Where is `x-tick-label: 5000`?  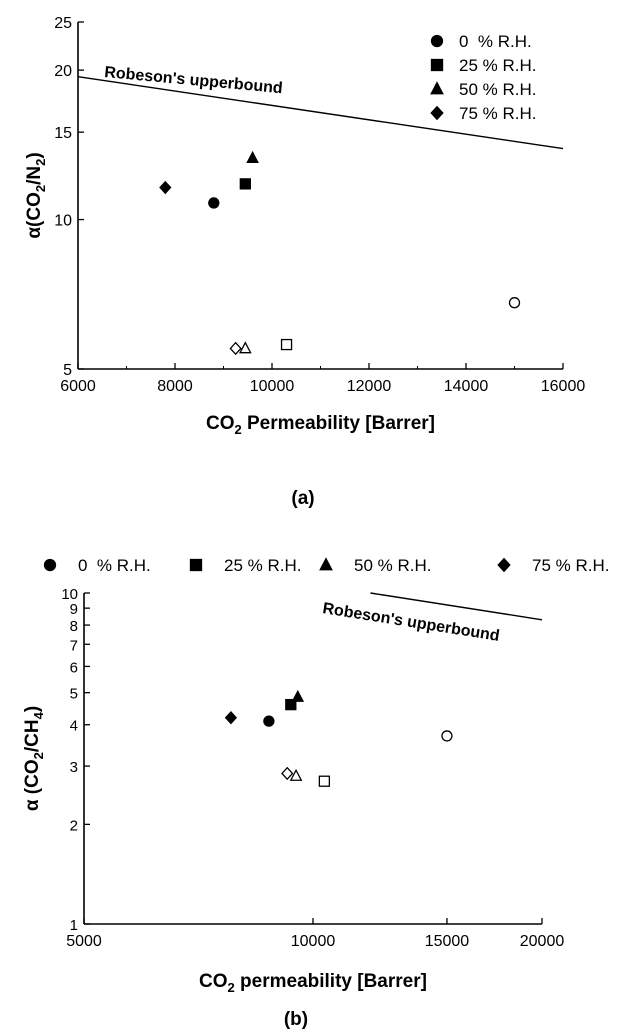
x-tick-label: 5000 is located at coordinates (84, 941).